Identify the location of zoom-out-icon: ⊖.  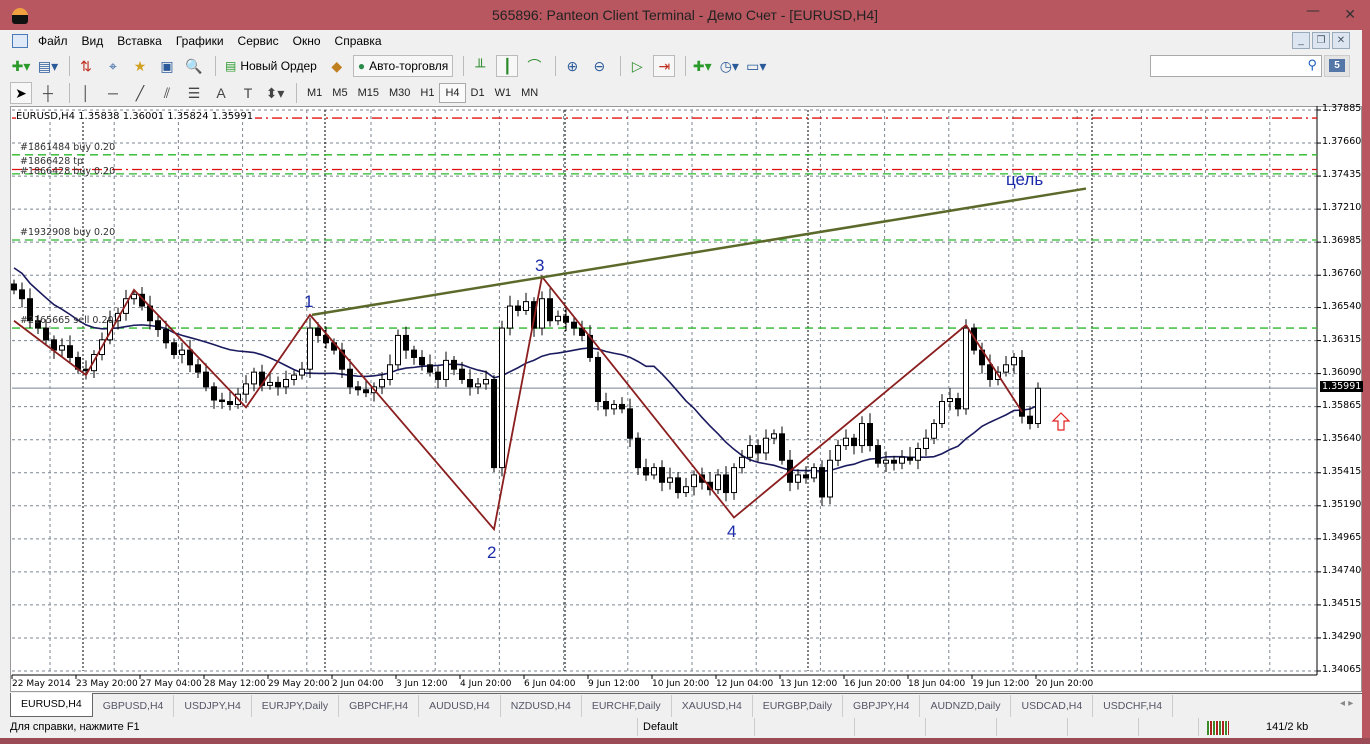
(599, 65).